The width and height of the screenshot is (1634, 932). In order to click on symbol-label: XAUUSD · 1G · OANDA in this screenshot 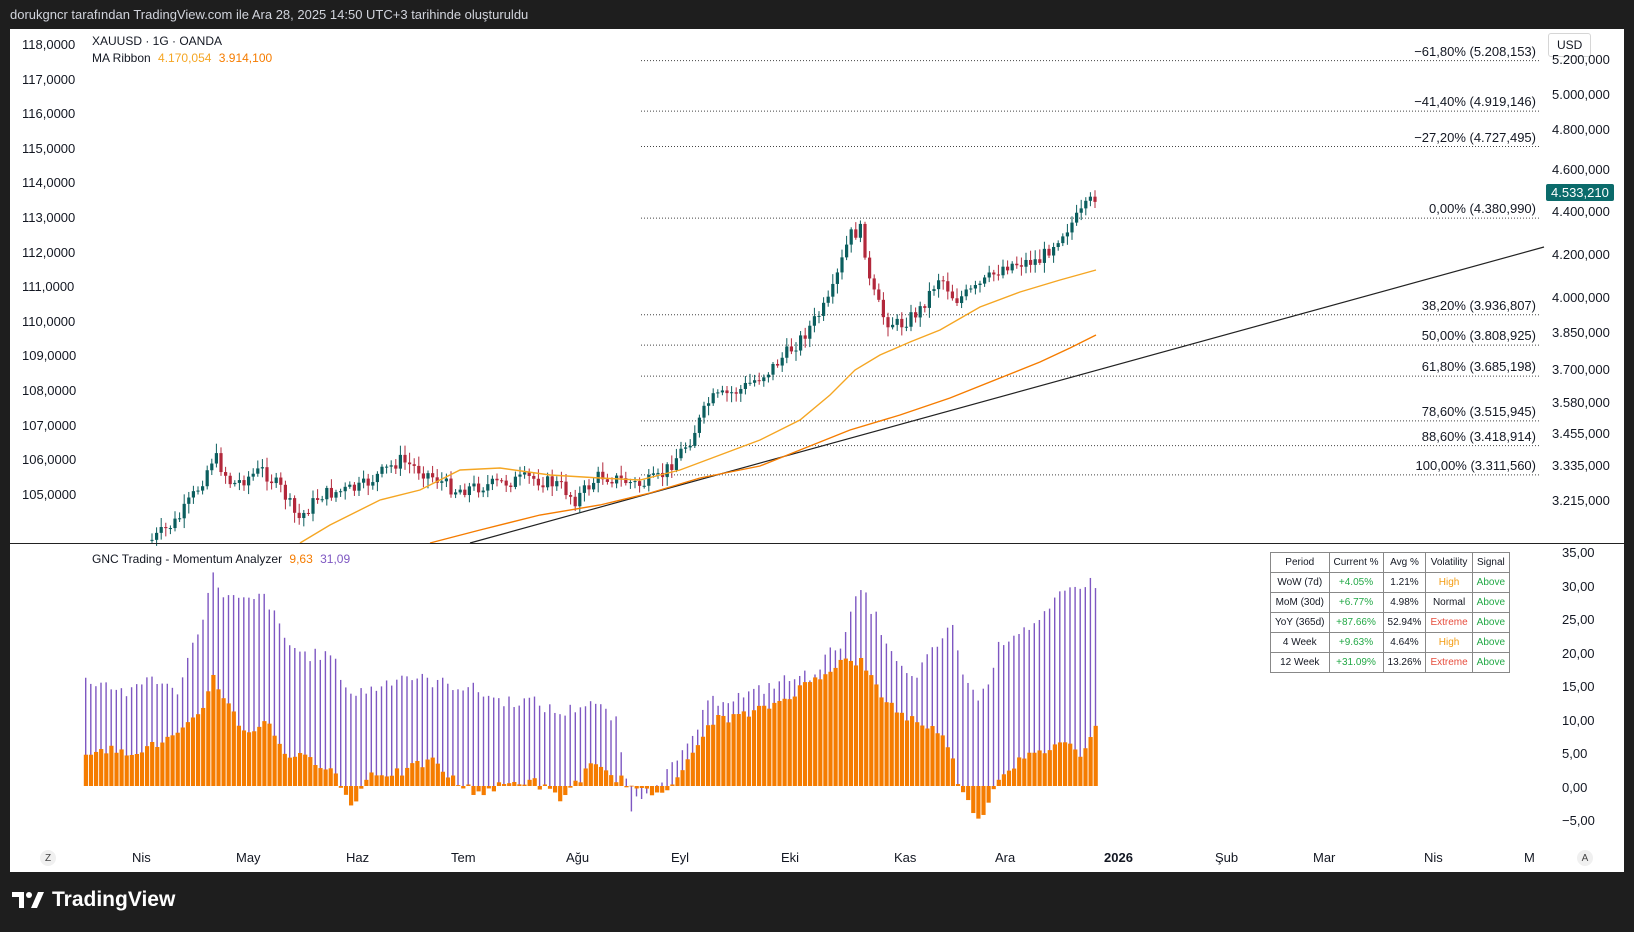, I will do `click(157, 41)`.